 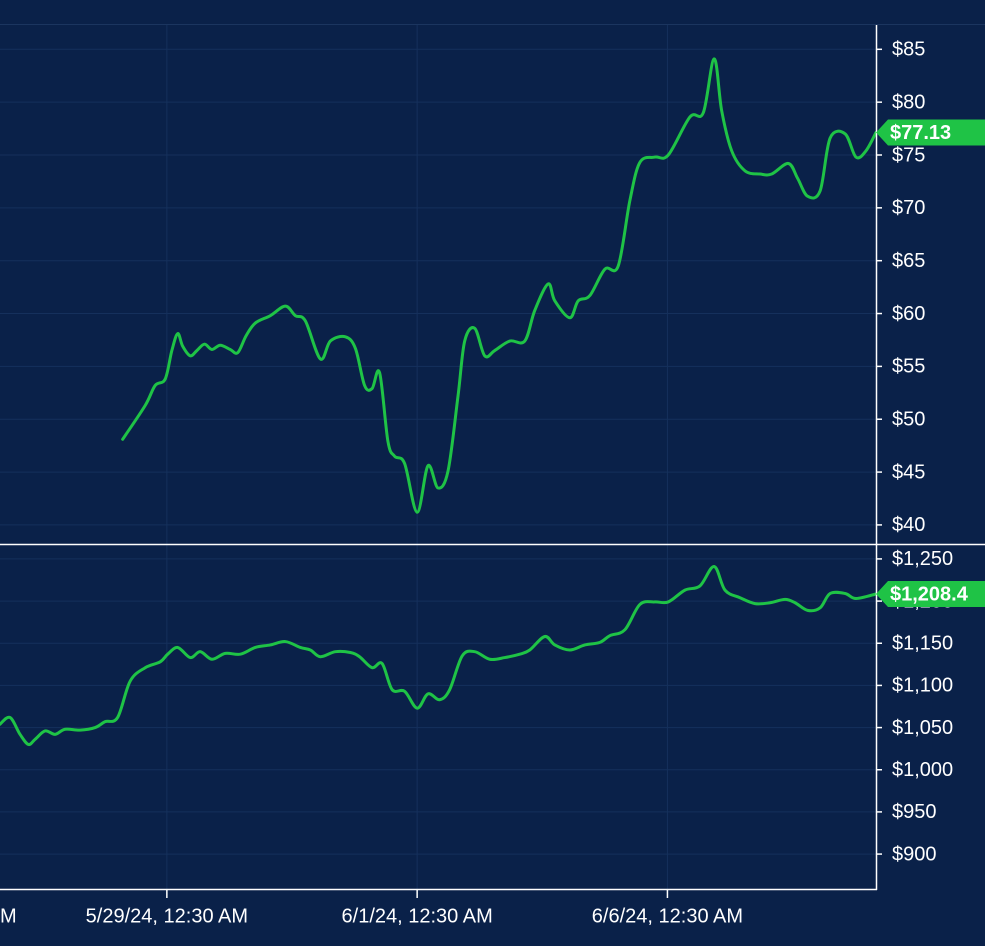 What do you see at coordinates (920, 133) in the screenshot?
I see `last-value-label: $77.13` at bounding box center [920, 133].